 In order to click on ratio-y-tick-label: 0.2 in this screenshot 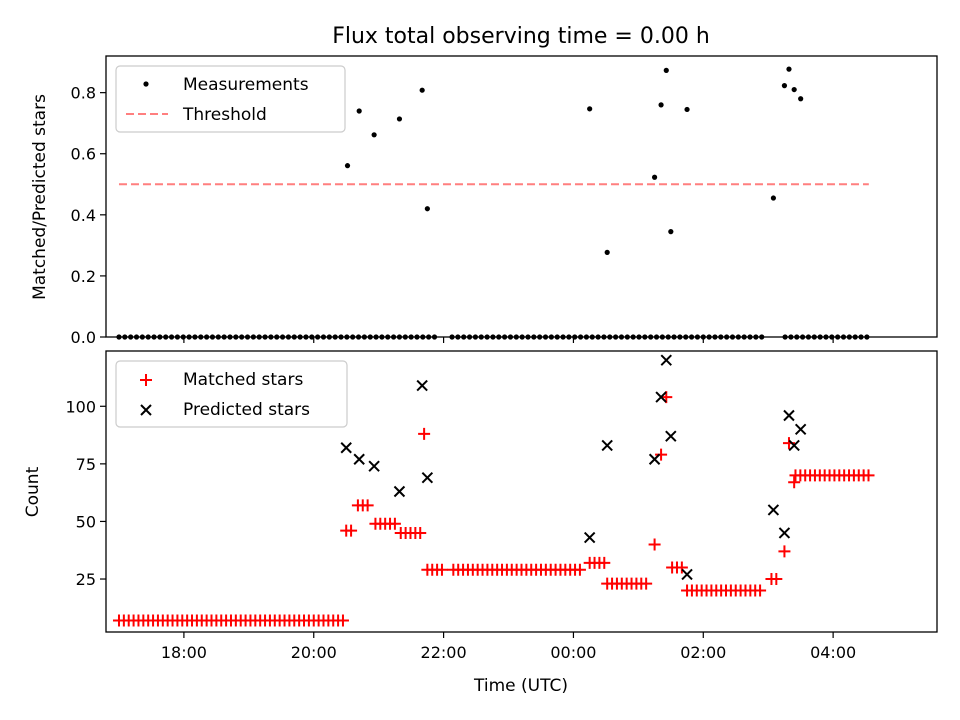, I will do `click(83, 276)`.